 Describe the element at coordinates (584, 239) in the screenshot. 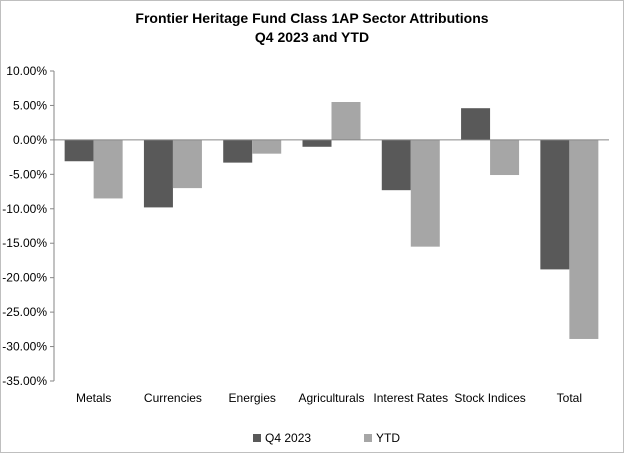

I see `bar-ytd-total` at that location.